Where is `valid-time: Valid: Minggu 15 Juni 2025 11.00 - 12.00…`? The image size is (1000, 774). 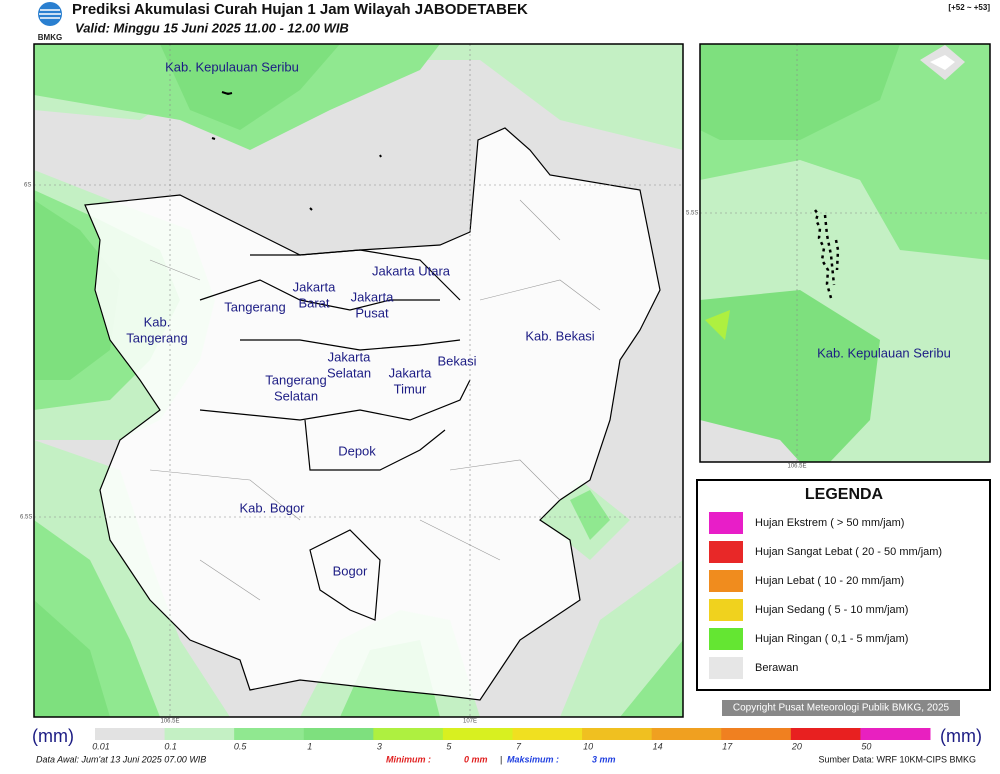 valid-time: Valid: Minggu 15 Juni 2025 11.00 - 12.00… is located at coordinates (212, 27).